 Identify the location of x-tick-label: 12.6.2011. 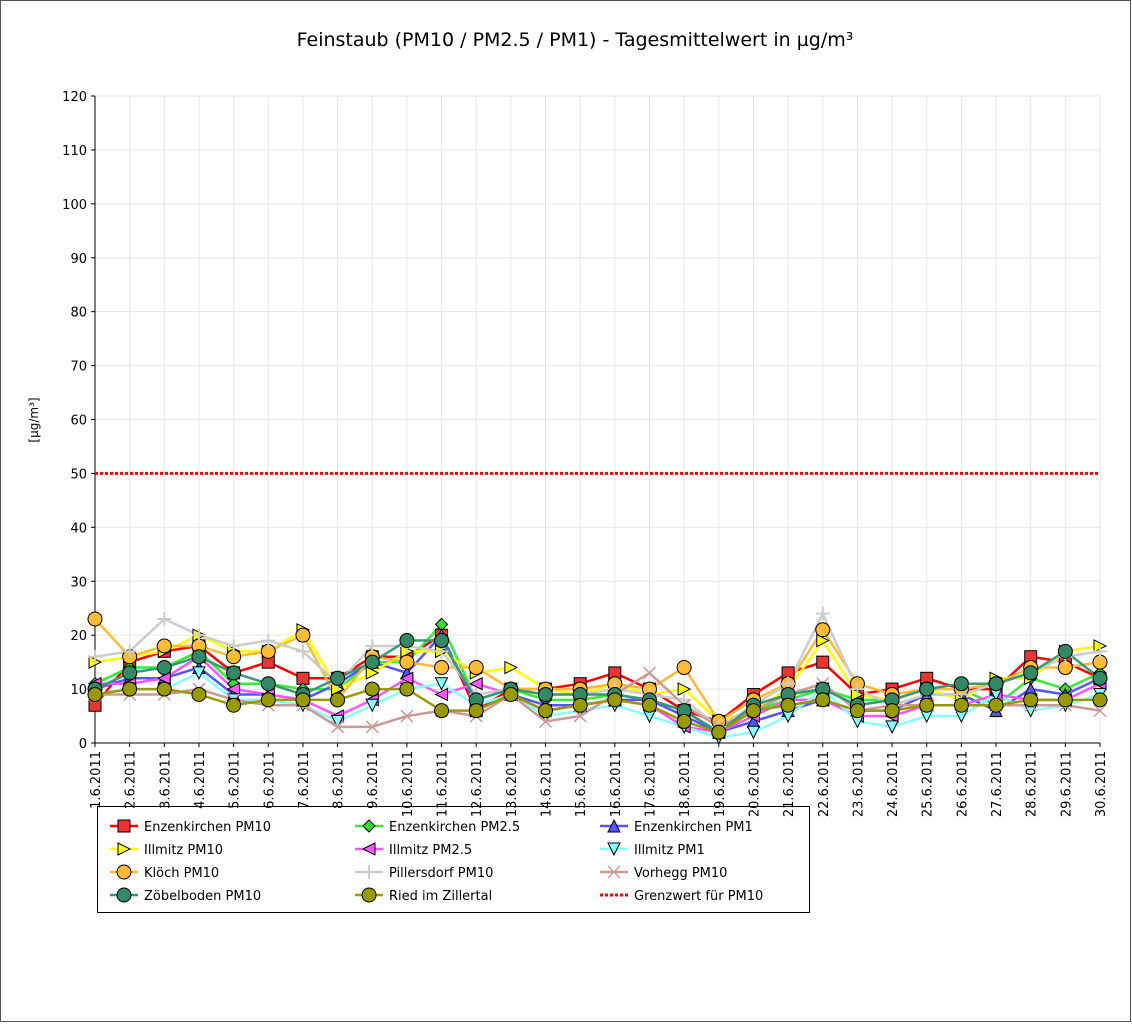
(477, 784).